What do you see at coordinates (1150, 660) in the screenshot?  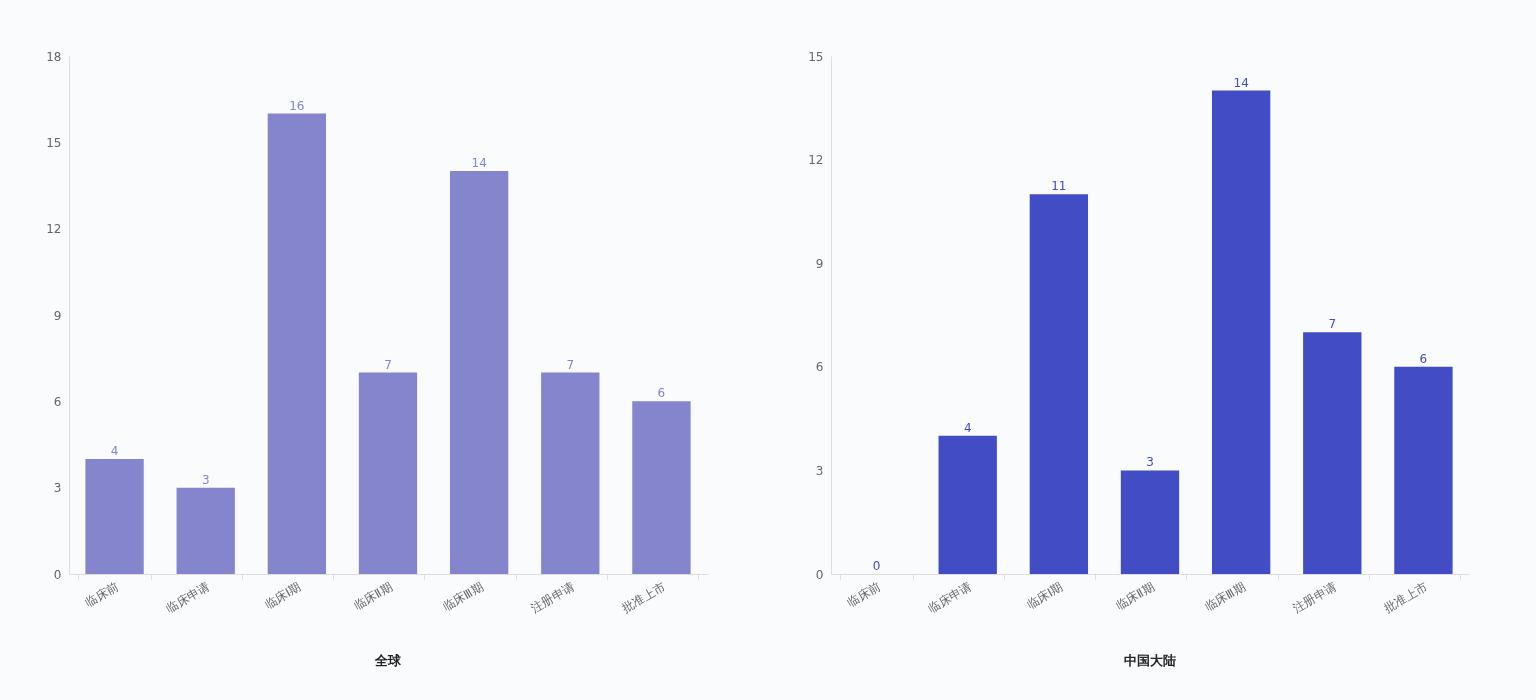 I see `text: 中国大陆` at bounding box center [1150, 660].